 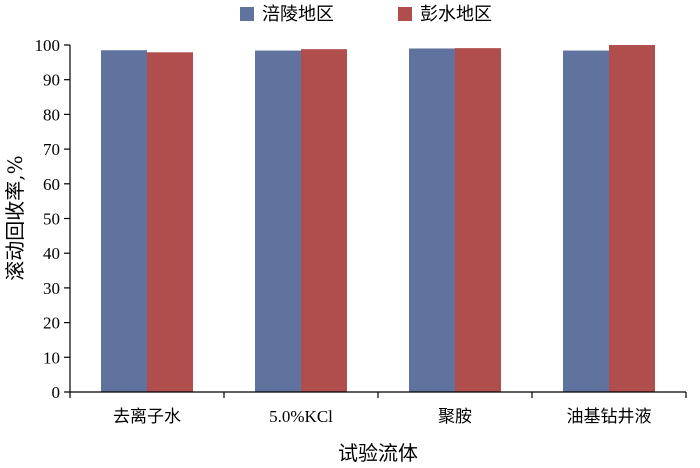 I want to click on legend-label: 涪陵地区, so click(x=298, y=14).